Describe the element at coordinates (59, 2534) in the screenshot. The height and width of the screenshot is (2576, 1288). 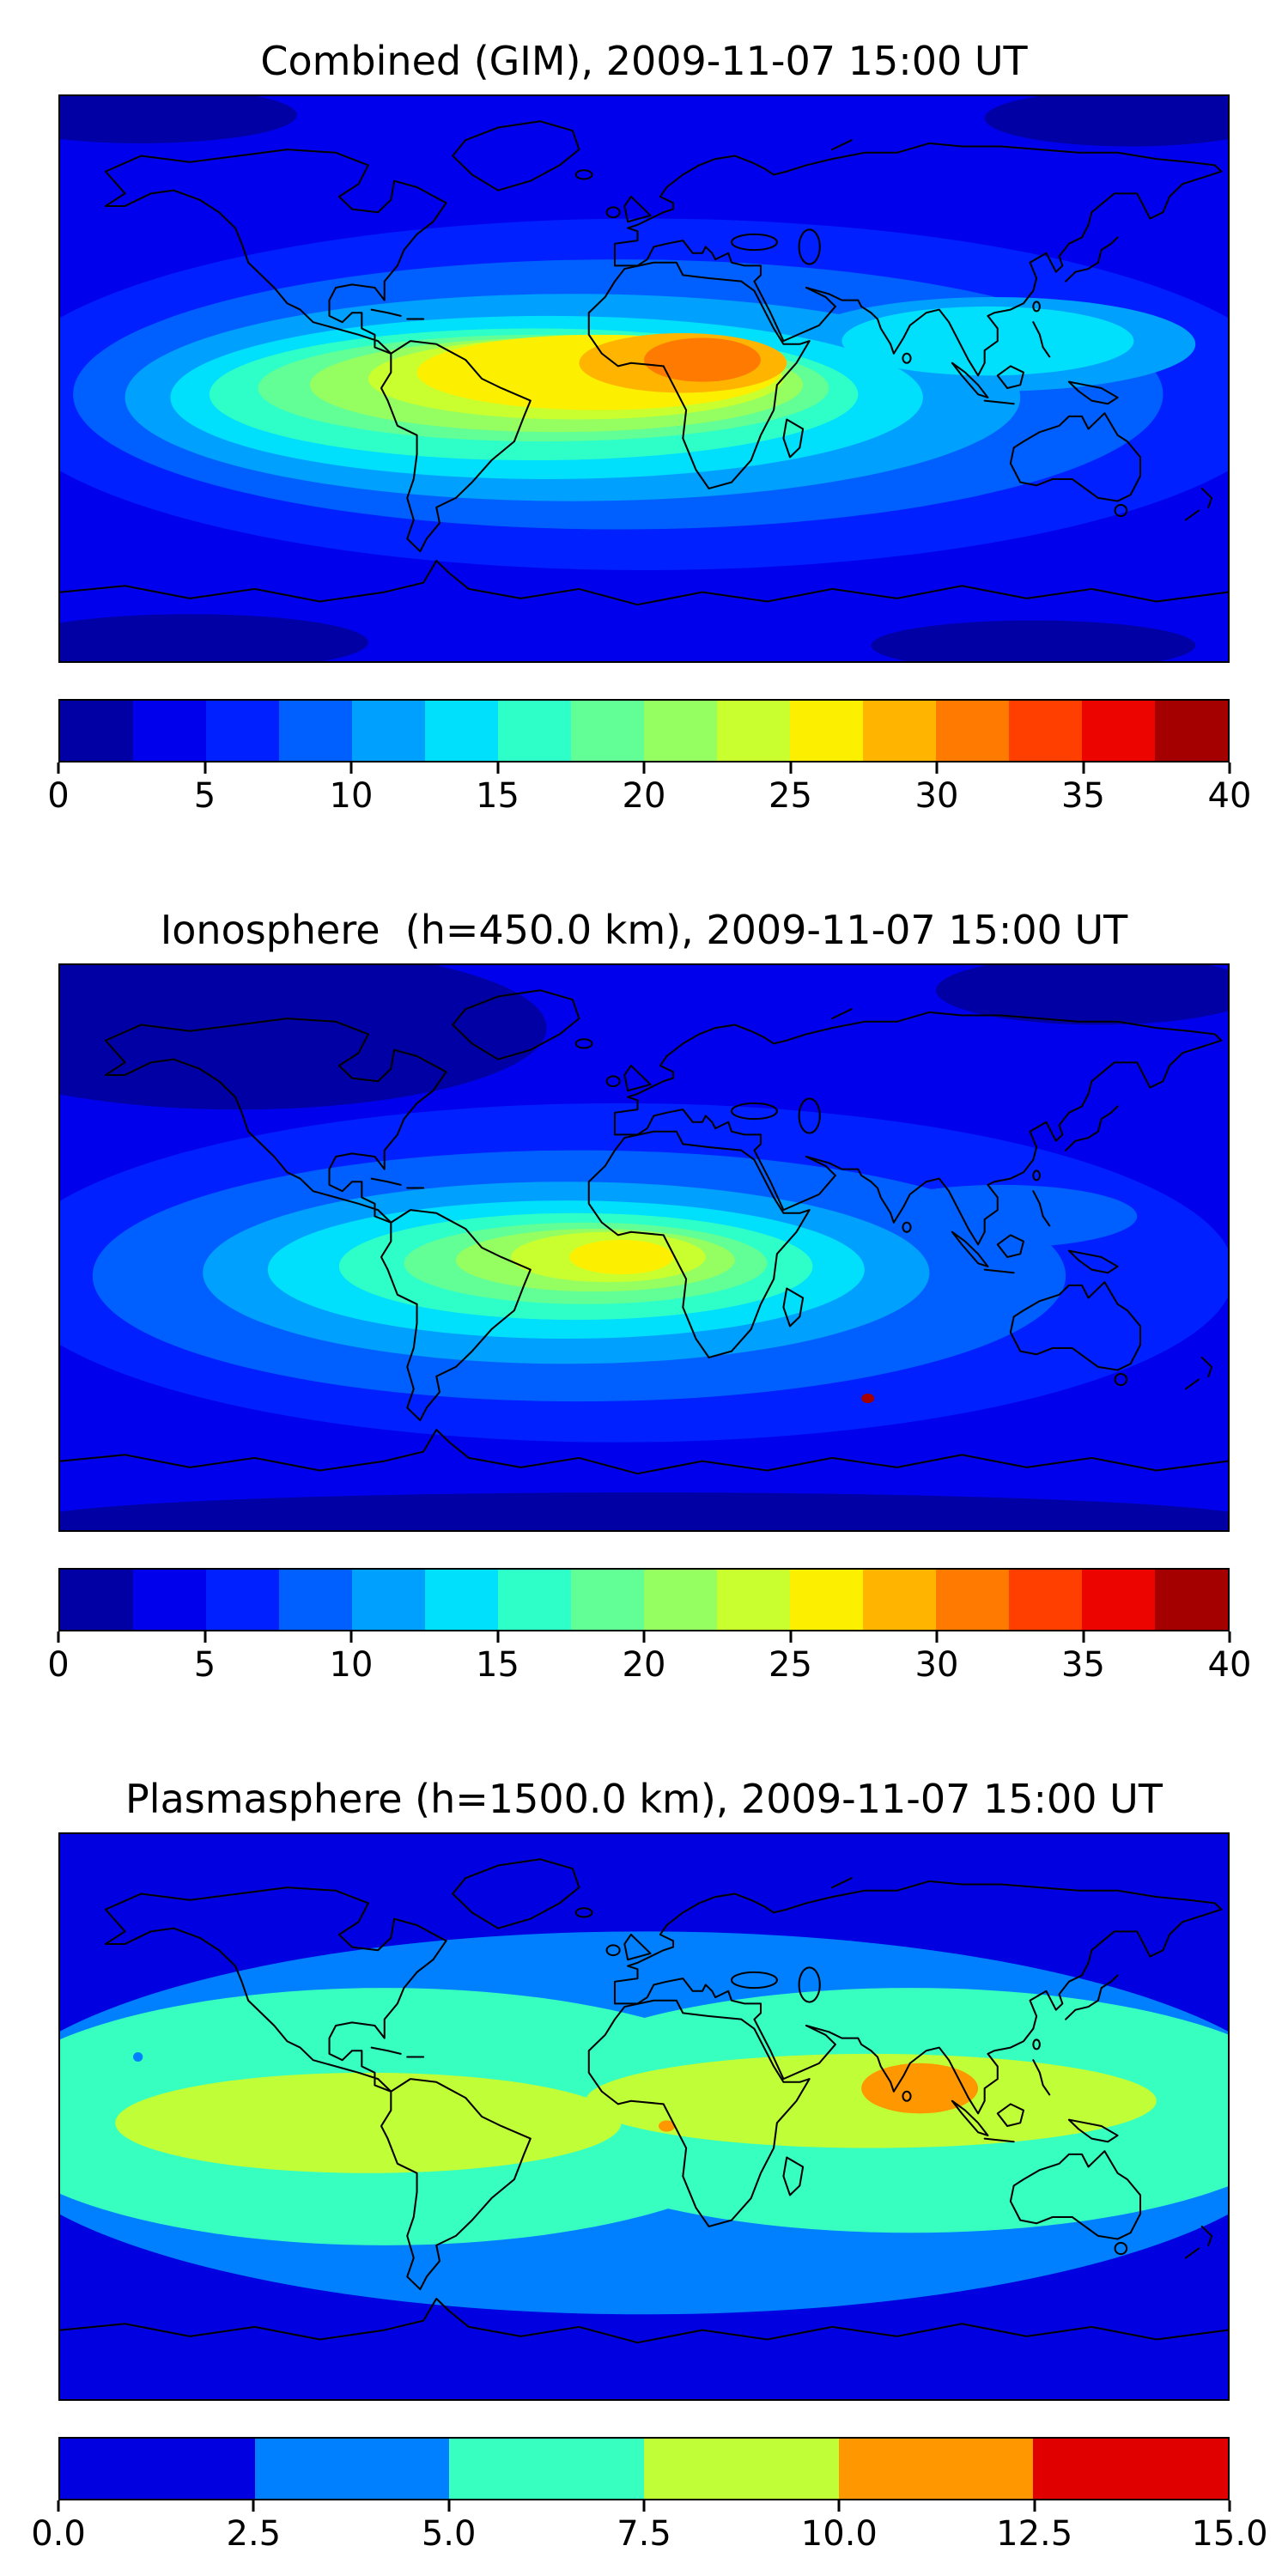
I see `colorbar-tick-label: 0.0` at that location.